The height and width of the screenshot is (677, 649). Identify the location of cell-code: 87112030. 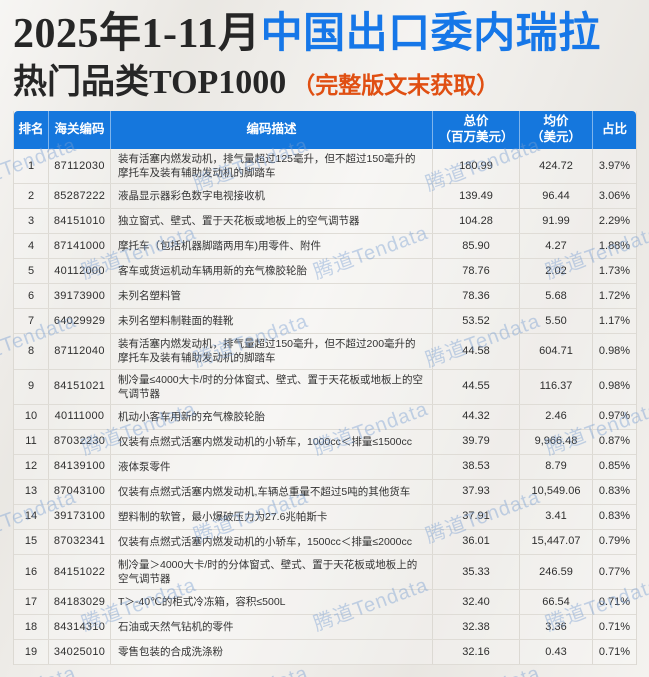
(79, 166).